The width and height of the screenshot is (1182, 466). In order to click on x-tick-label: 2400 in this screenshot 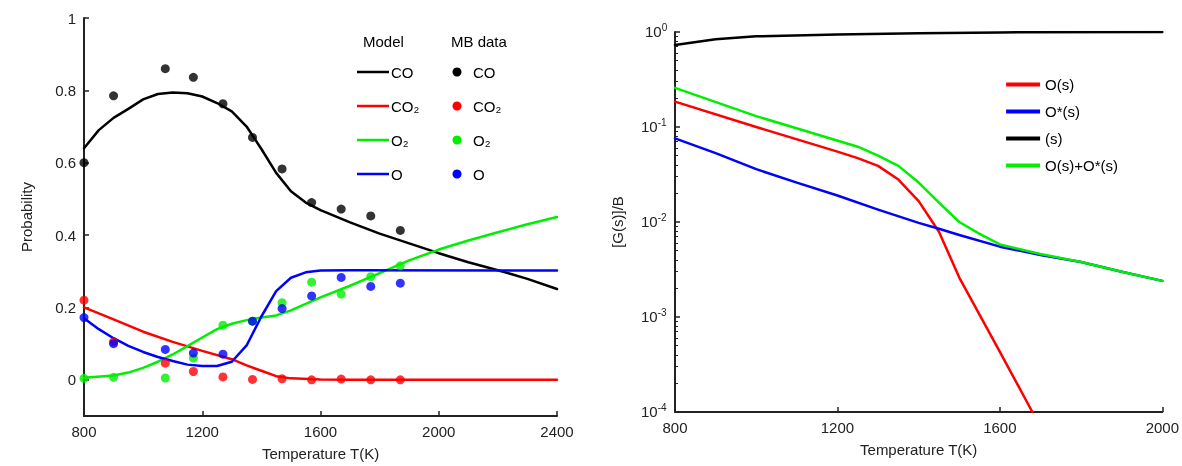, I will do `click(557, 431)`.